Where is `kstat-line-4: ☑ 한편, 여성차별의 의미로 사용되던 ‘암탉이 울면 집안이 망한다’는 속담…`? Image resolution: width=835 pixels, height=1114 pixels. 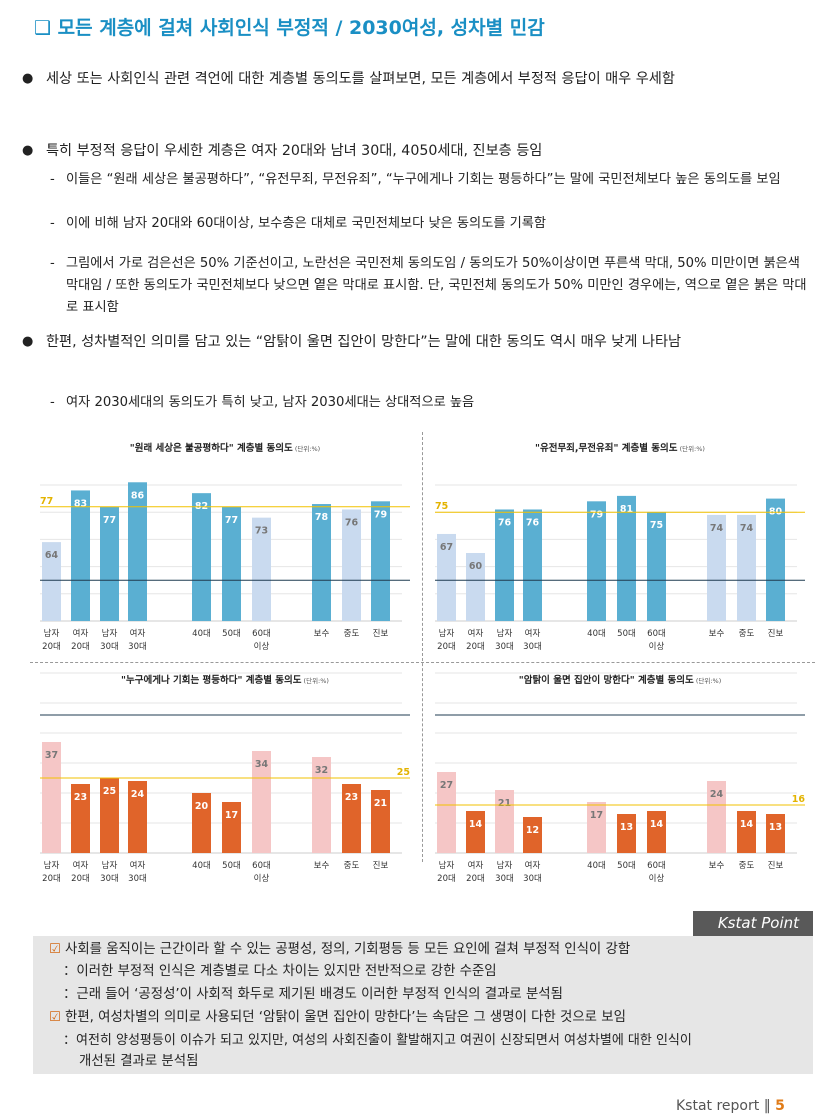 kstat-line-4: ☑ 한편, 여성차별의 의미로 사용되던 ‘암탉이 울면 집안이 망한다’는 속담… is located at coordinates (425, 1017).